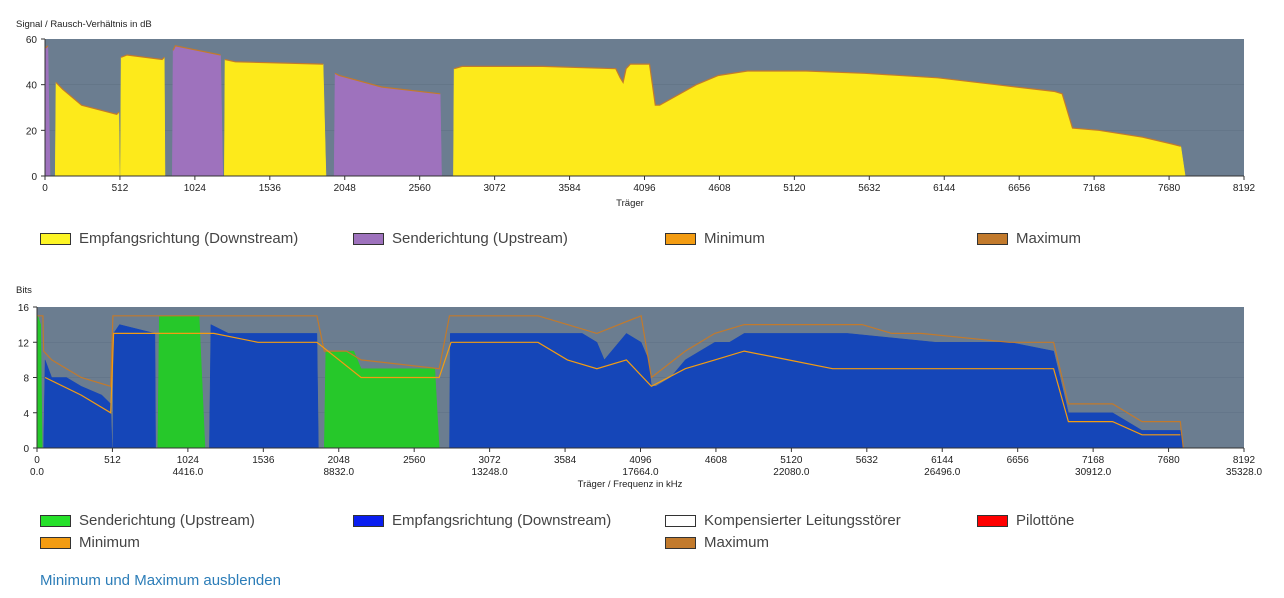  What do you see at coordinates (716, 460) in the screenshot?
I see `bits-xtick-label: 4608` at bounding box center [716, 460].